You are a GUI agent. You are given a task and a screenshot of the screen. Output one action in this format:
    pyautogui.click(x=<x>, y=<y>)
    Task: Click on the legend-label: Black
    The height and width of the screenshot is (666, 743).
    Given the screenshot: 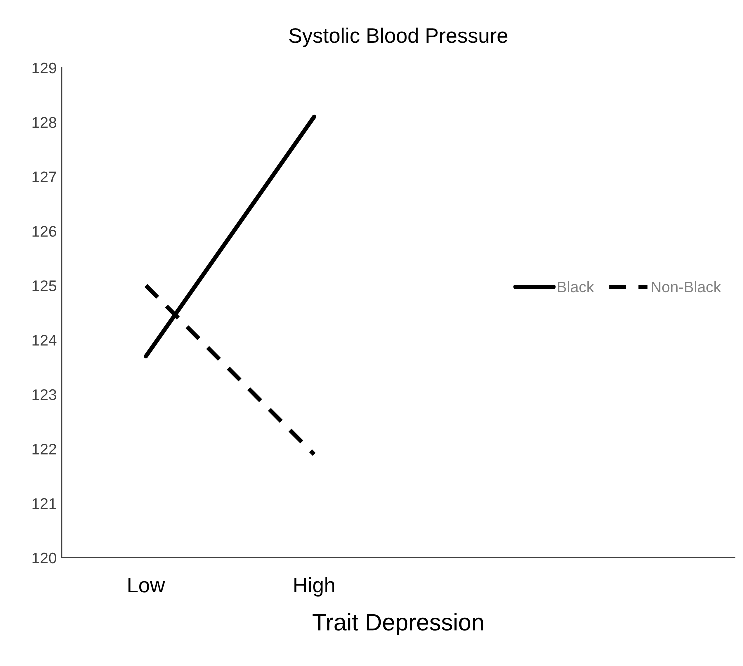 What is the action you would take?
    pyautogui.click(x=576, y=287)
    